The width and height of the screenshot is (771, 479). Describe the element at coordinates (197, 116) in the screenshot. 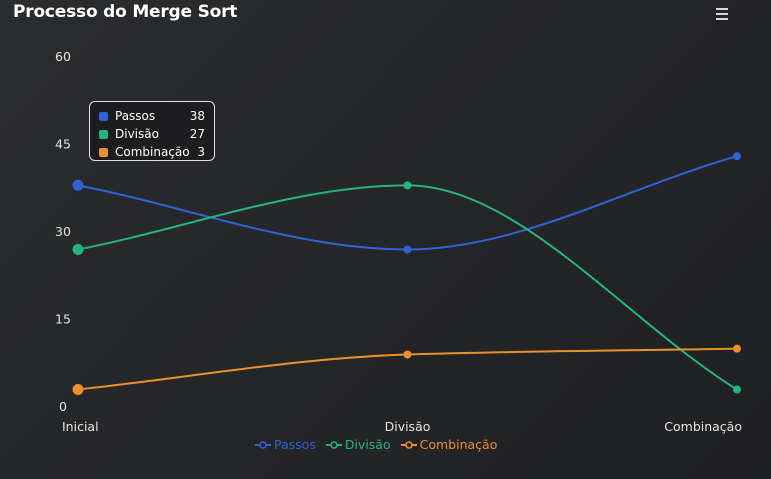

I see `tooltip-value: 38` at that location.